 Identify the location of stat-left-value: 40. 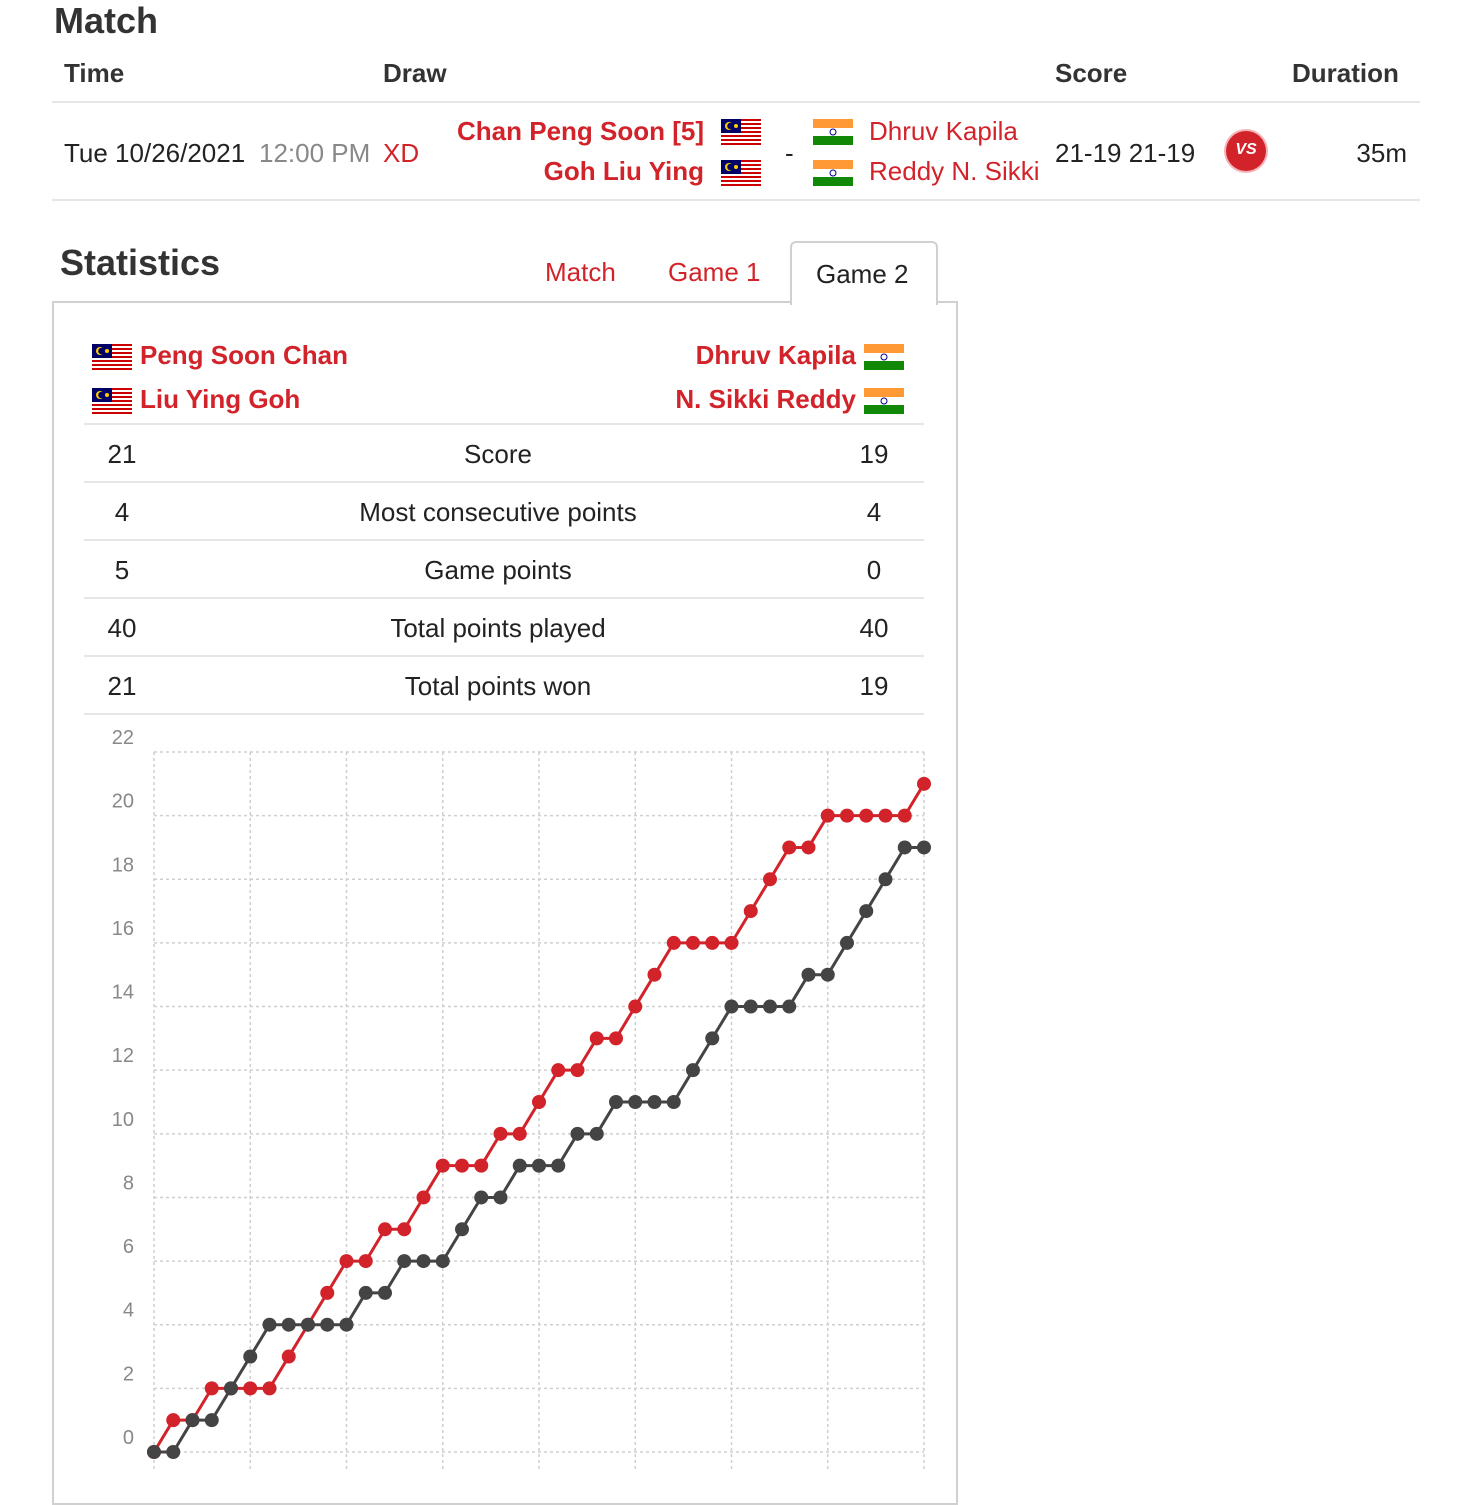
(122, 628).